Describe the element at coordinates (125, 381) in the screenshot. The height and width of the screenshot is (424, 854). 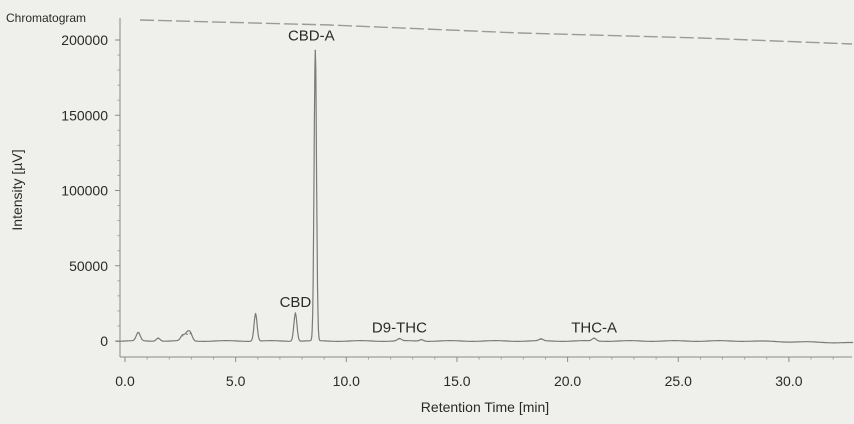
I see `x-tick-label: 0.0` at that location.